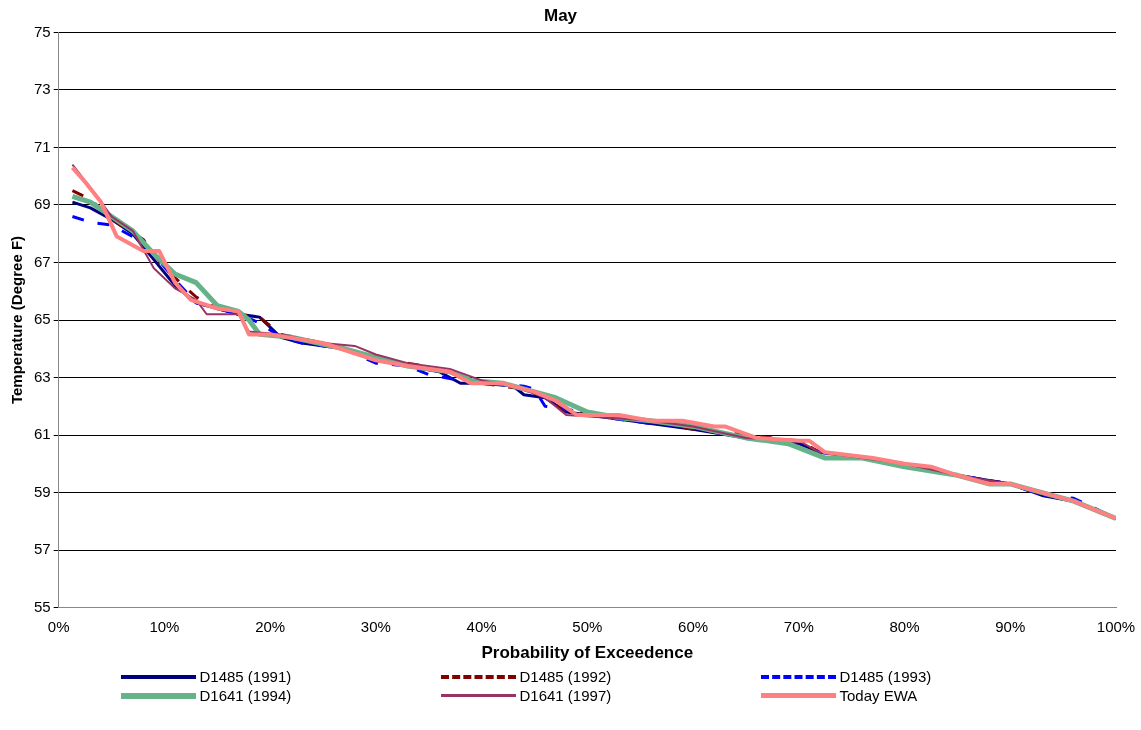 Image resolution: width=1141 pixels, height=730 pixels. I want to click on legend-label: D1485 (1993), so click(885, 676).